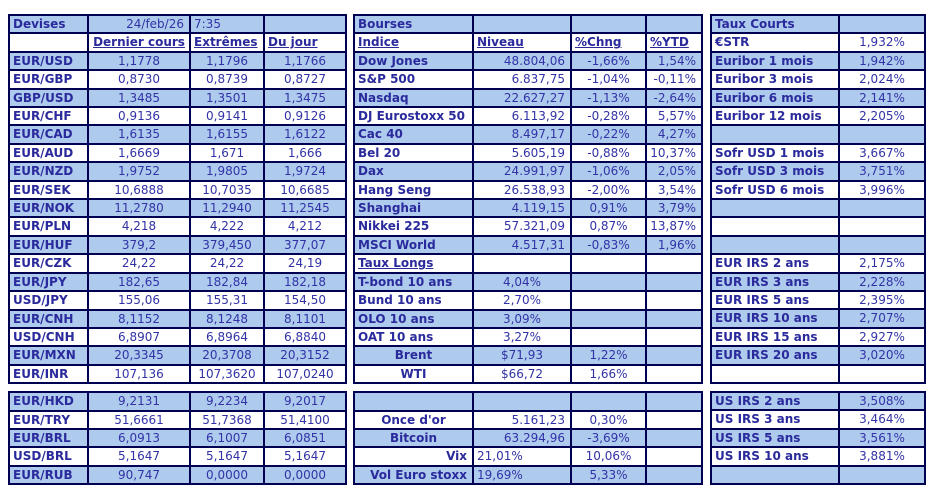 This screenshot has width=927, height=491. Describe the element at coordinates (139, 98) in the screenshot. I see `last-rate: 1,3485` at that location.